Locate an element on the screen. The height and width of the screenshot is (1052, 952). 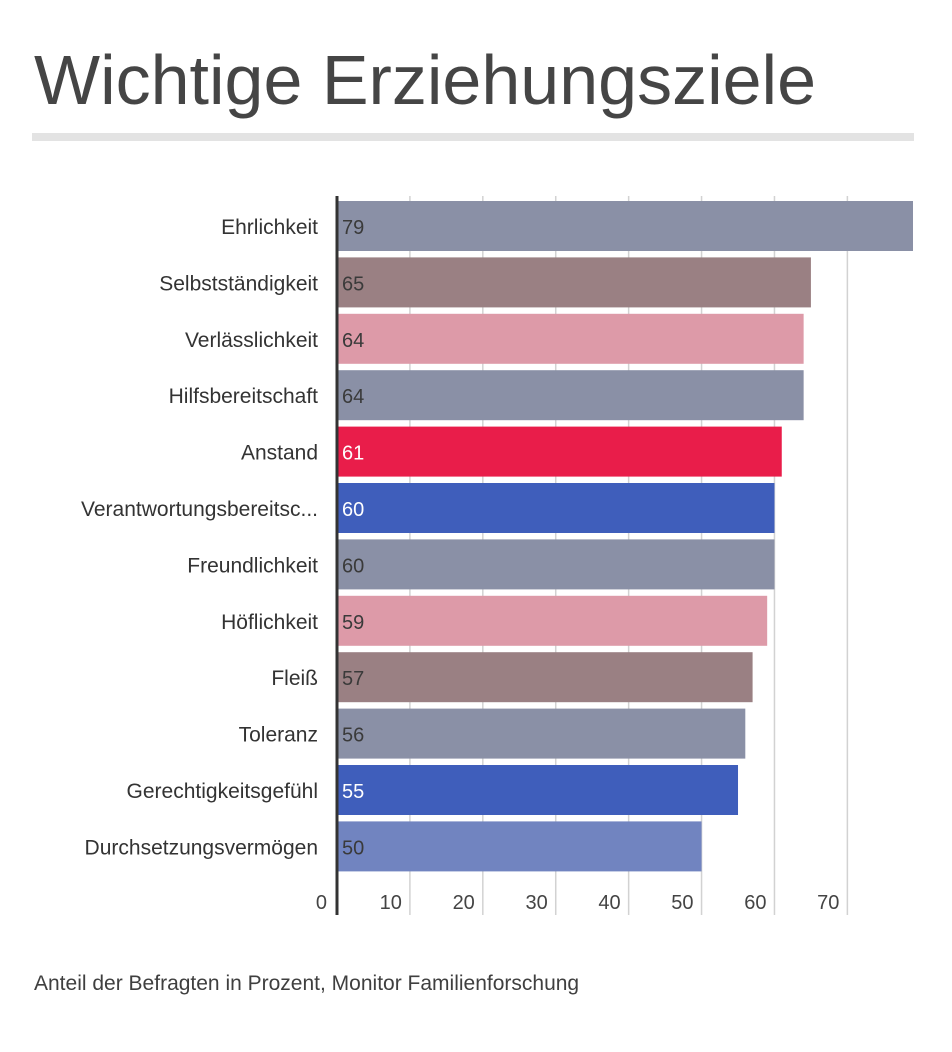
value-label: 79 is located at coordinates (353, 228).